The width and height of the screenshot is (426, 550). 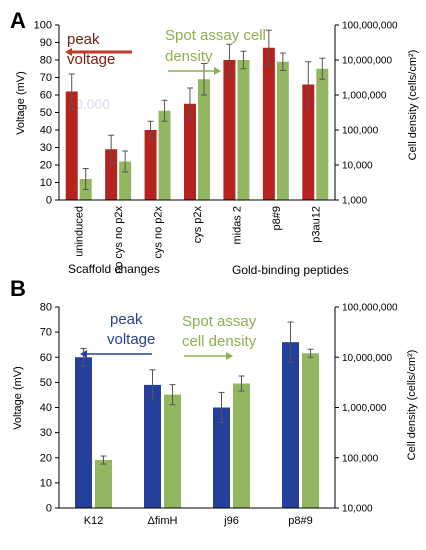 I want to click on chart-b-category-label: p8#9, so click(x=300, y=521).